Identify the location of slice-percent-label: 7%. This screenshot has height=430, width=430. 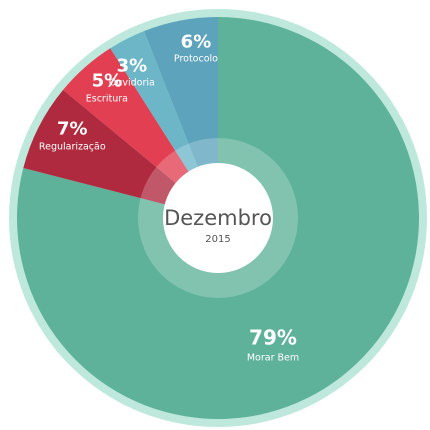
(72, 128).